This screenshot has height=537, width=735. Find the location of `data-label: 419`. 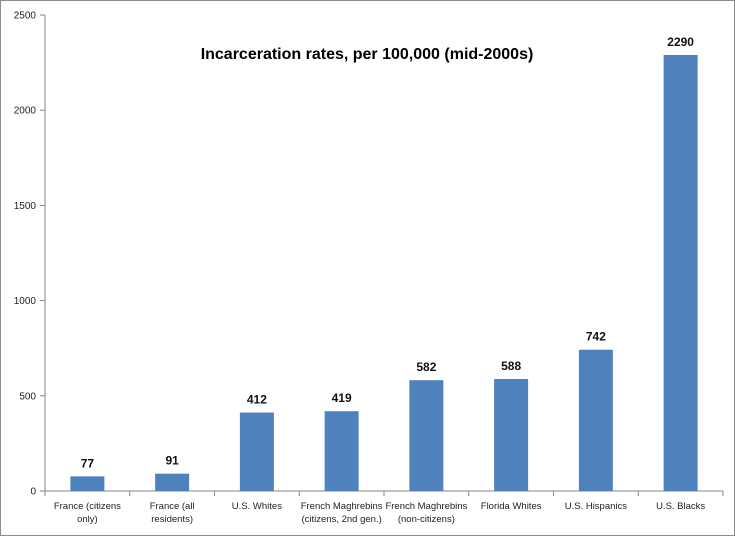

data-label: 419 is located at coordinates (342, 398).